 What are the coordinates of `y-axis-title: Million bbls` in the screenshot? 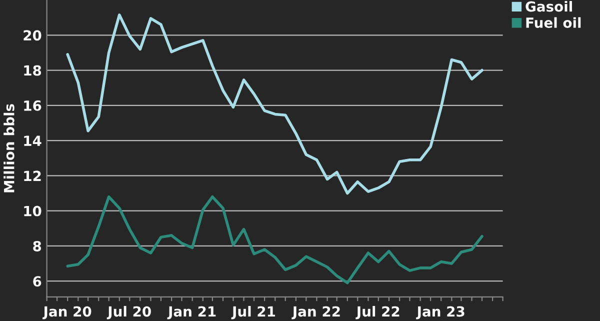 It's located at (9, 148).